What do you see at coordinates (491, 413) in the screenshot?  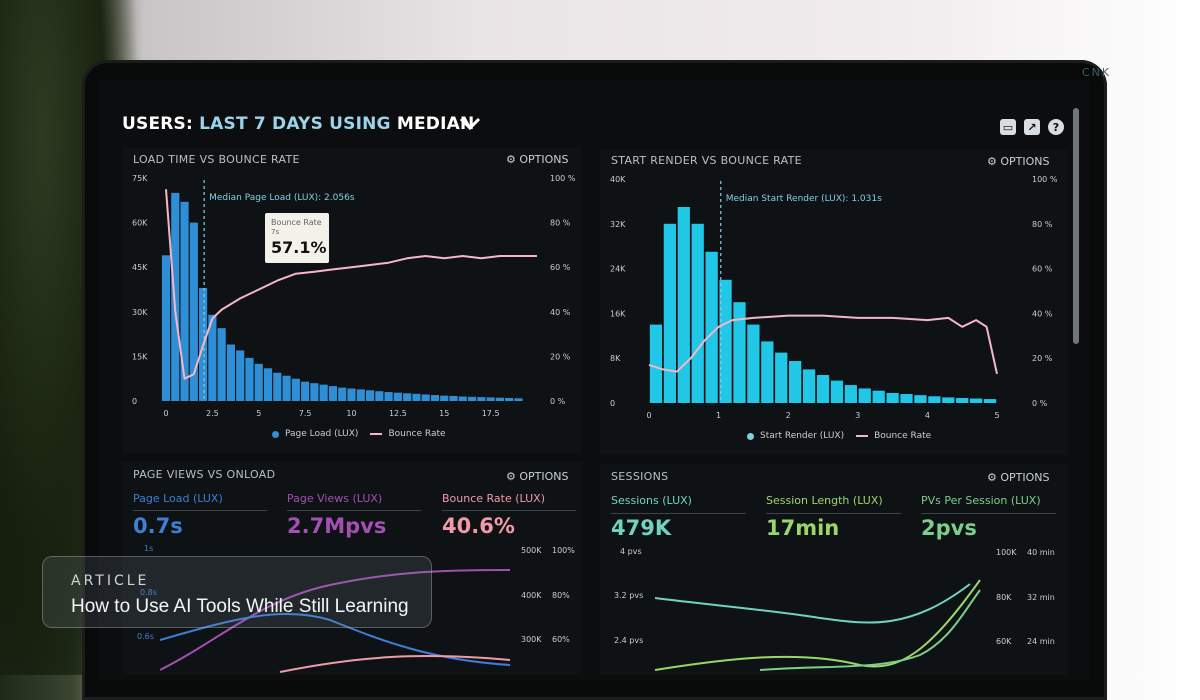 I see `x-tick: 17.5` at bounding box center [491, 413].